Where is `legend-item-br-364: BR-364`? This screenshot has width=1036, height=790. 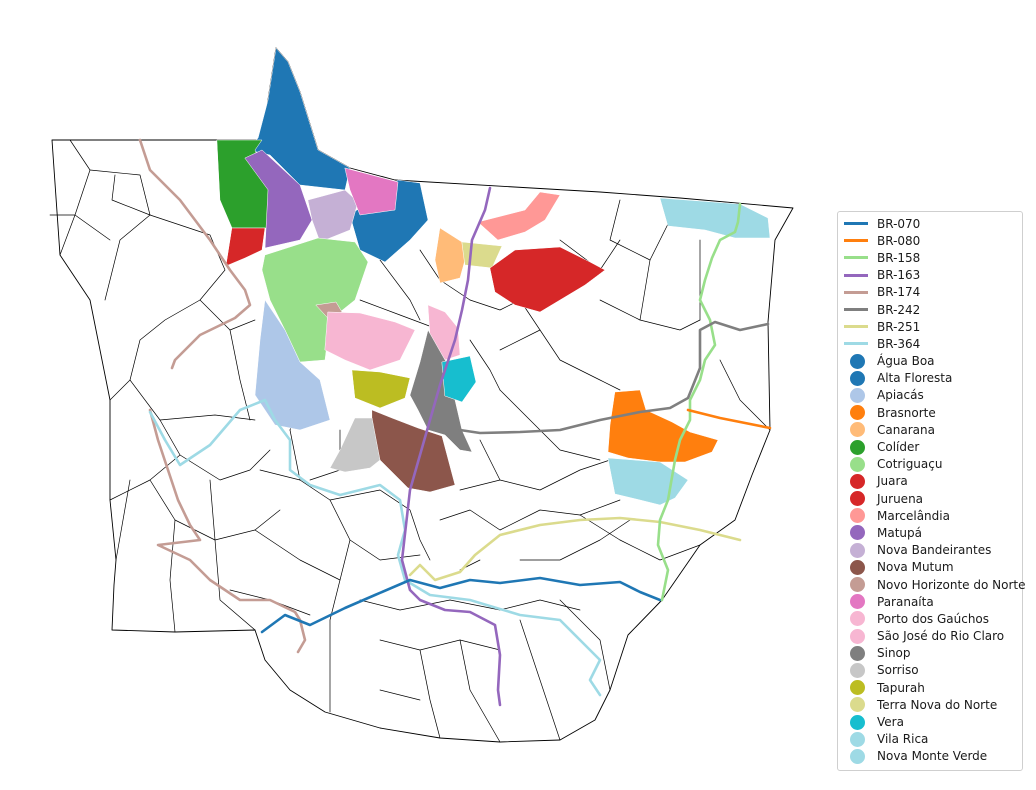 legend-item-br-364: BR-364 is located at coordinates (933, 343).